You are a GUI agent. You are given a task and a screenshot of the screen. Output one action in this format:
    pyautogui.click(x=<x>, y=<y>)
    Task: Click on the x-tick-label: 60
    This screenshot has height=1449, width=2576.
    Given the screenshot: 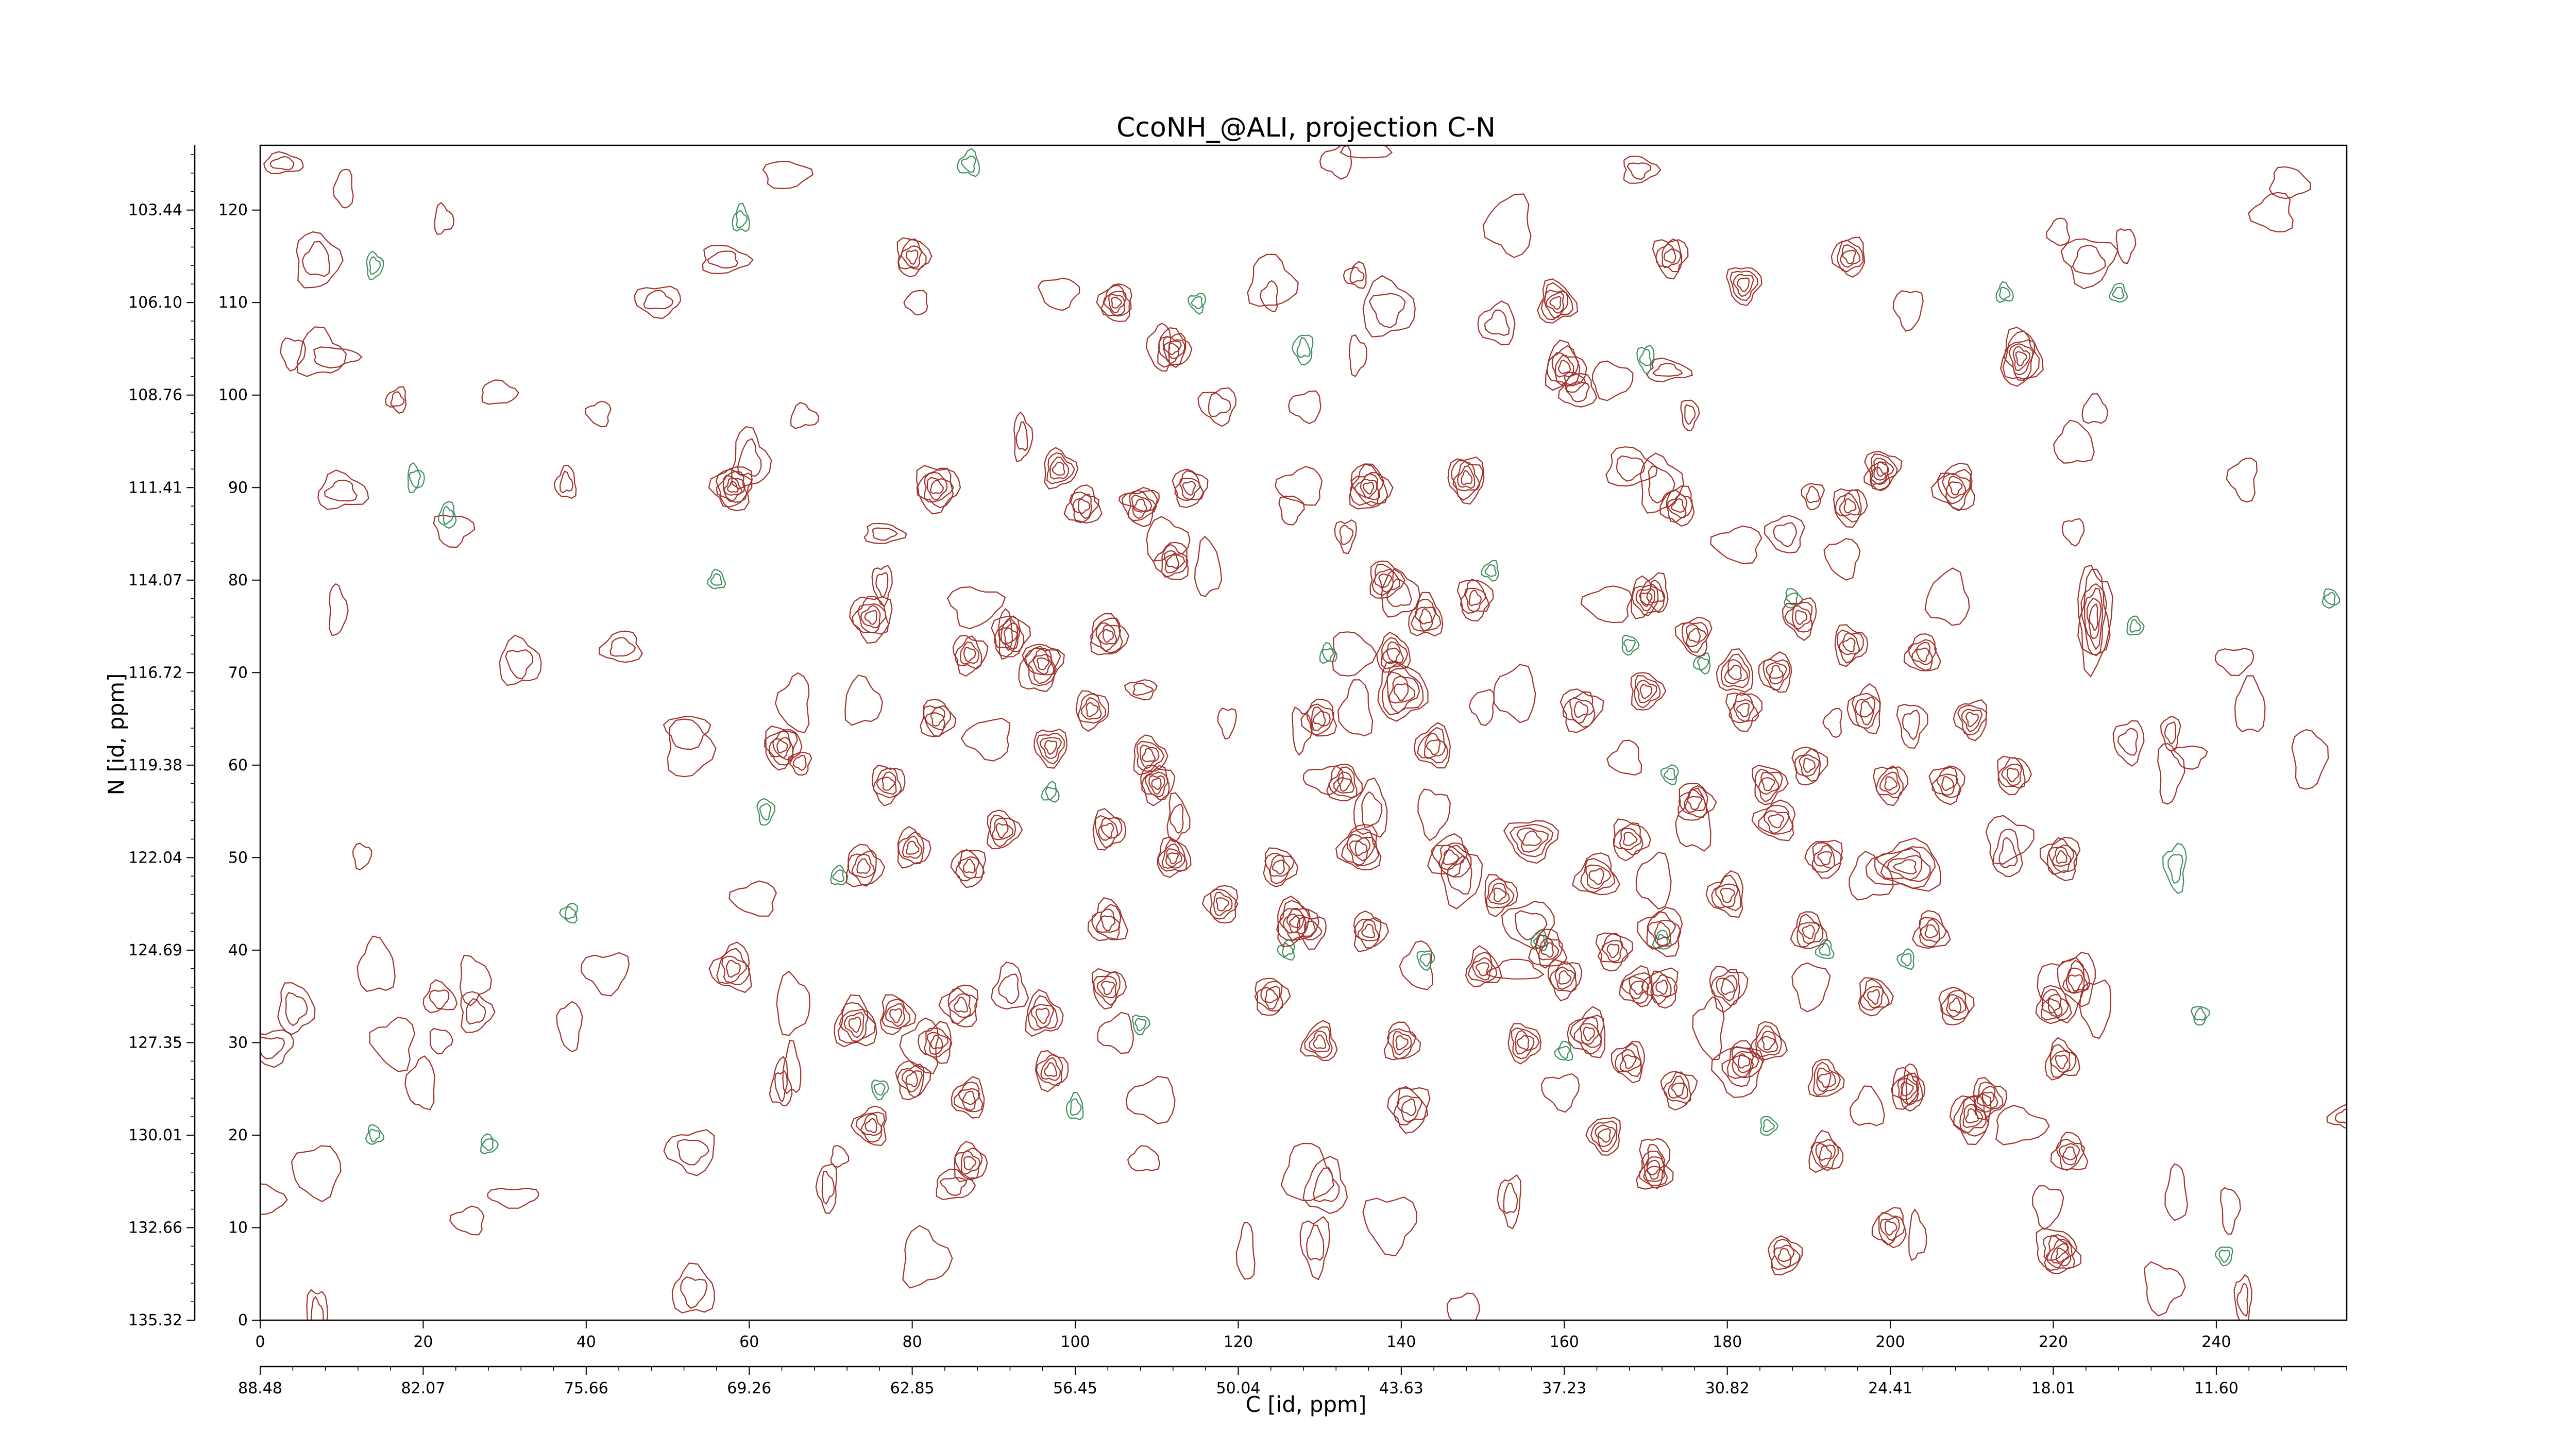 What is the action you would take?
    pyautogui.click(x=749, y=1342)
    